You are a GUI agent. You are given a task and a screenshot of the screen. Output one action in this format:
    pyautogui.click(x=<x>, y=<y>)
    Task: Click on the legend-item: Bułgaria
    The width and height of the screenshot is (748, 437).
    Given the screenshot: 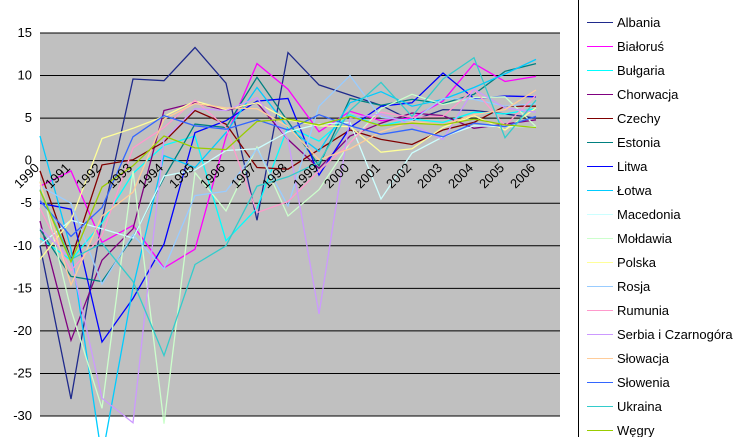 What is the action you would take?
    pyautogui.click(x=626, y=70)
    